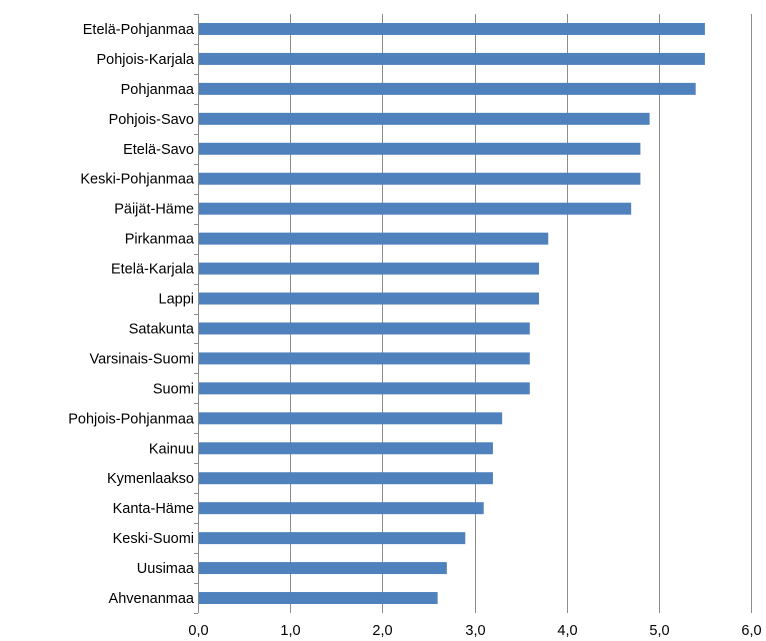 The width and height of the screenshot is (766, 641). I want to click on category-label: Varsinais-Suomi, so click(142, 359).